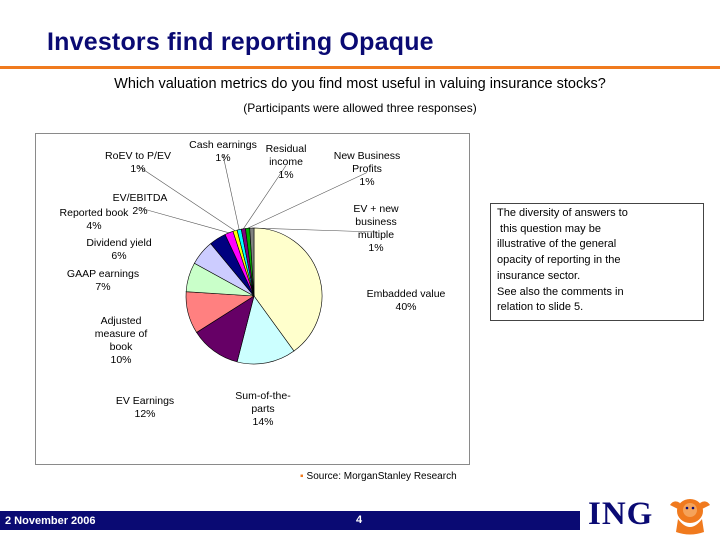 The height and width of the screenshot is (540, 720). What do you see at coordinates (367, 169) in the screenshot?
I see `slice-label: New Business Profits 1%` at bounding box center [367, 169].